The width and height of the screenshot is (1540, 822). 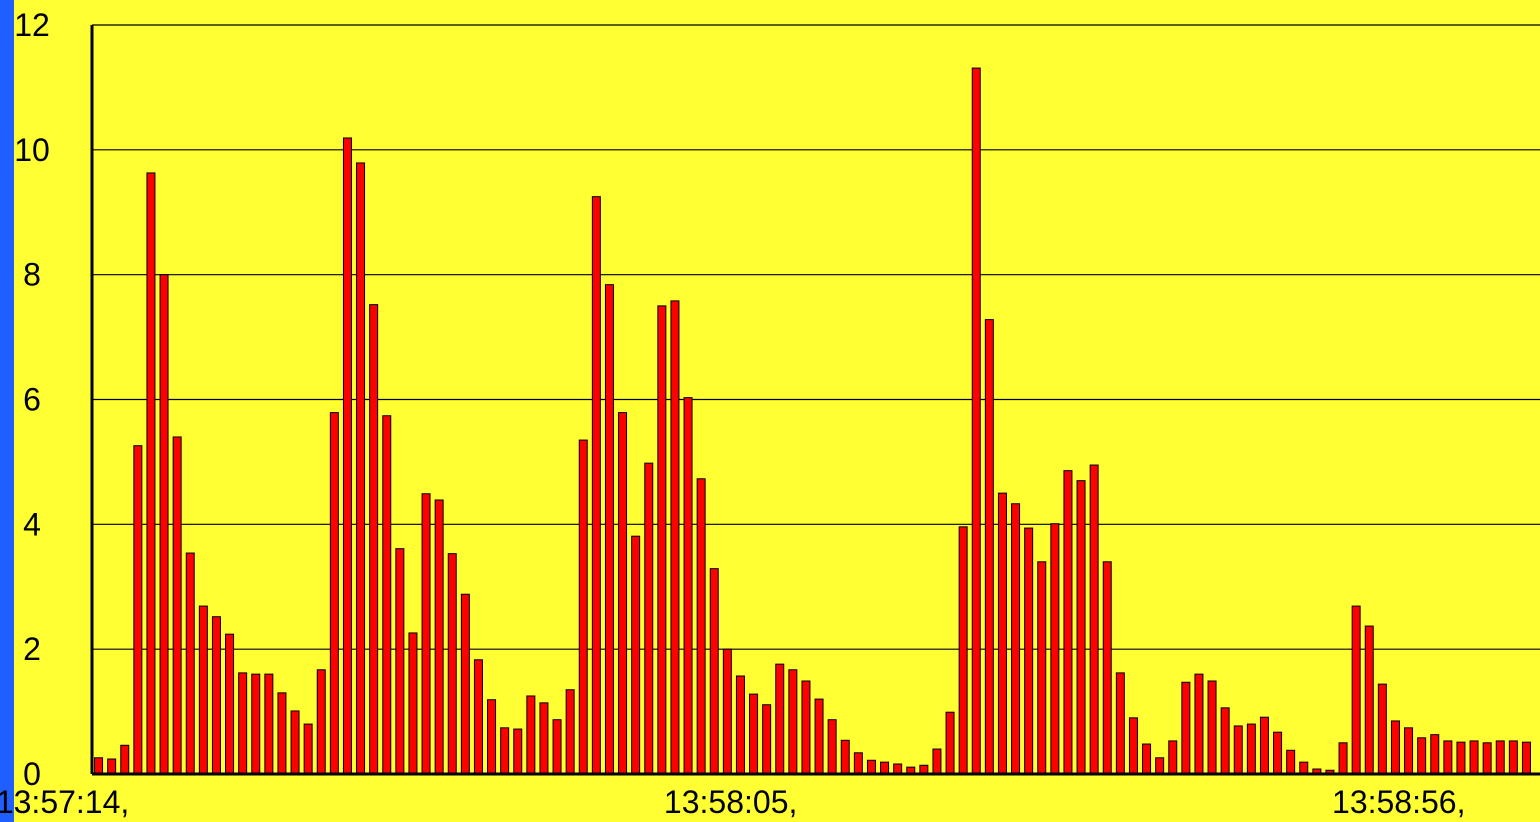 I want to click on y-tick-label: 6, so click(x=32, y=400).